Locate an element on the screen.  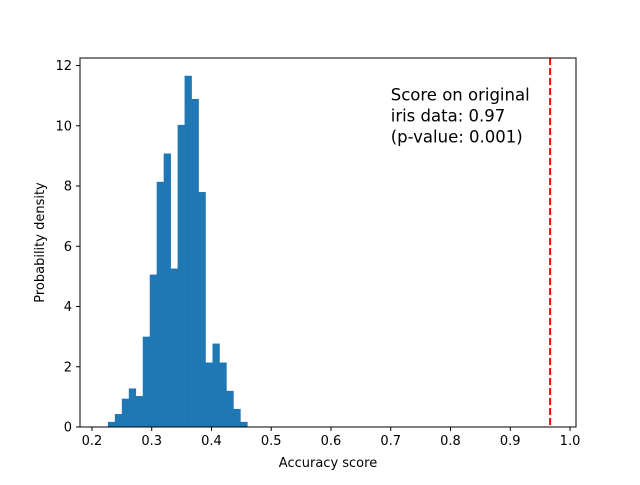
y-tick-label-2: 4 is located at coordinates (68, 307).